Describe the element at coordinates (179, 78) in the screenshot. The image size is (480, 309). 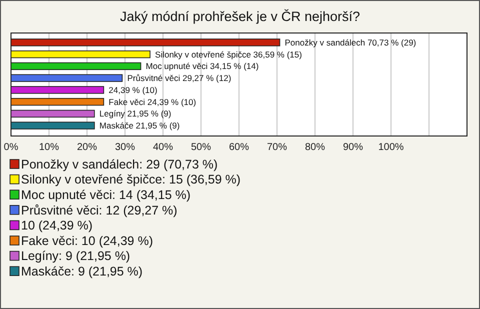
I see `category-label: Průsvitné věci 29,27 % (12)` at that location.